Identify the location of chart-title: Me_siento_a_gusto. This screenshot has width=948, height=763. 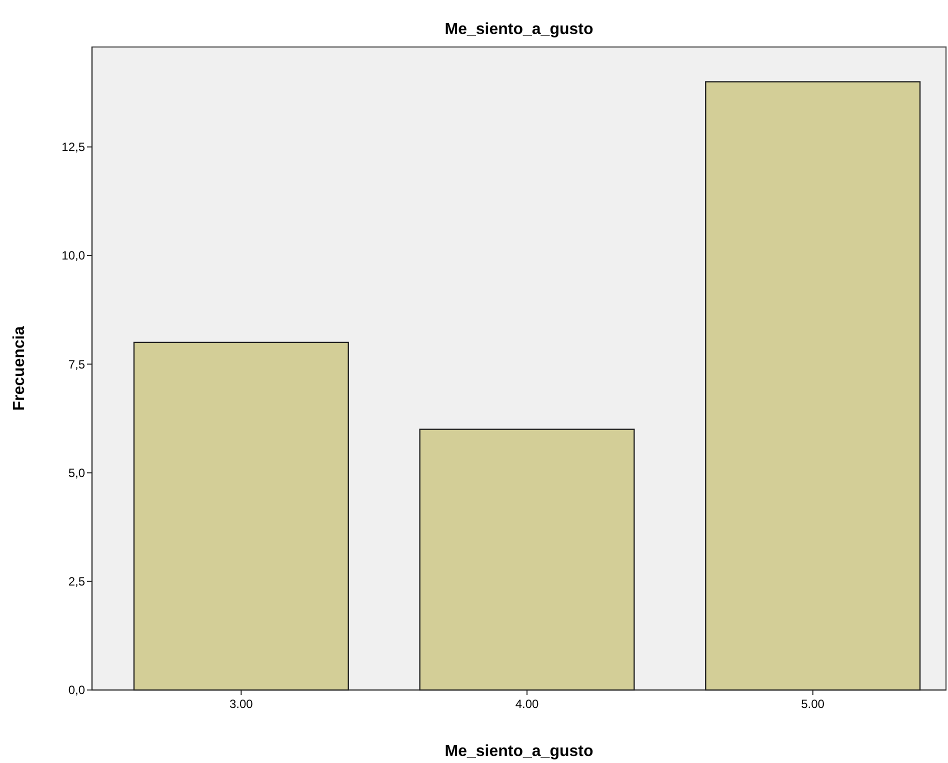
(519, 29).